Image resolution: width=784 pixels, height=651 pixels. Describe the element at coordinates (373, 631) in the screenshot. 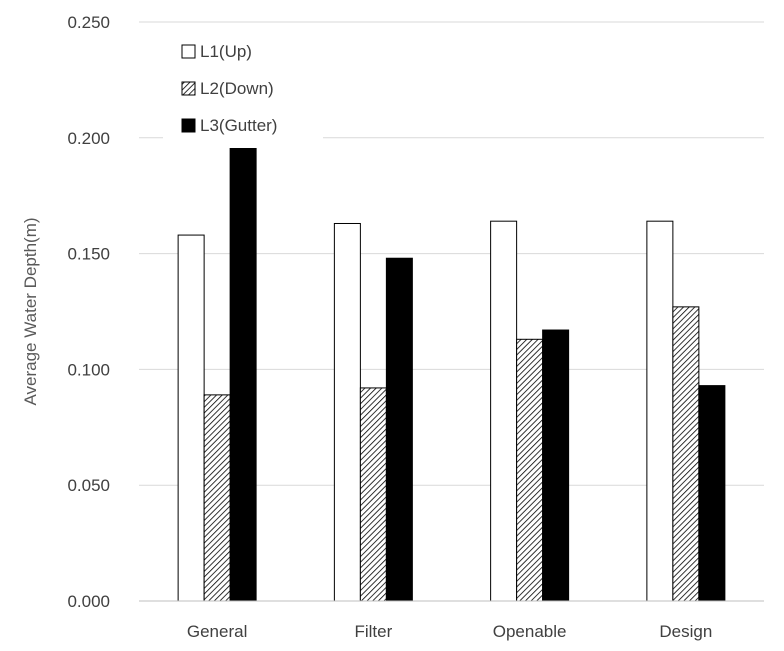

I see `x-tick-label: Filter` at that location.